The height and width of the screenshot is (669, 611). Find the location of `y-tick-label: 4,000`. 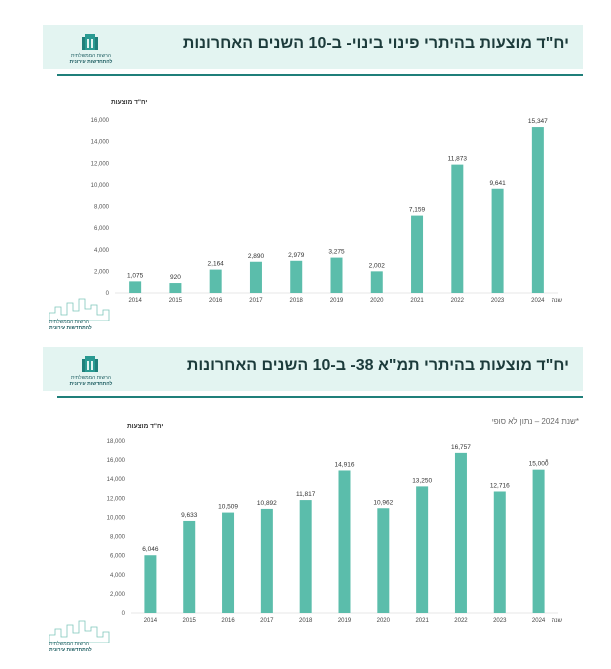

y-tick-label: 4,000 is located at coordinates (118, 576).